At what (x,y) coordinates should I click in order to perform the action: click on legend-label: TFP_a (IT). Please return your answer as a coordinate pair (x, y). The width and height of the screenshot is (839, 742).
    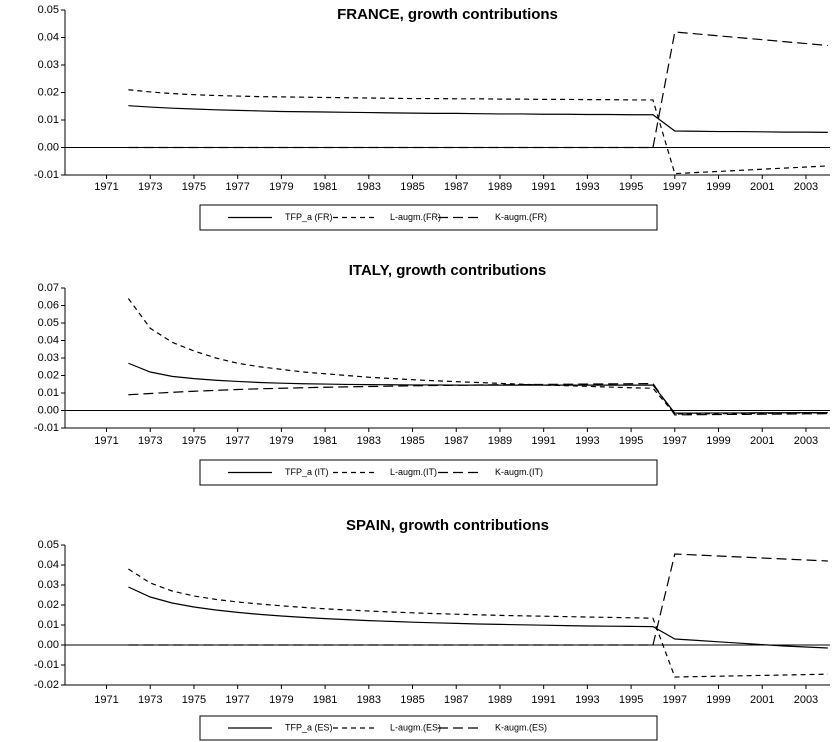
    Looking at the image, I should click on (307, 472).